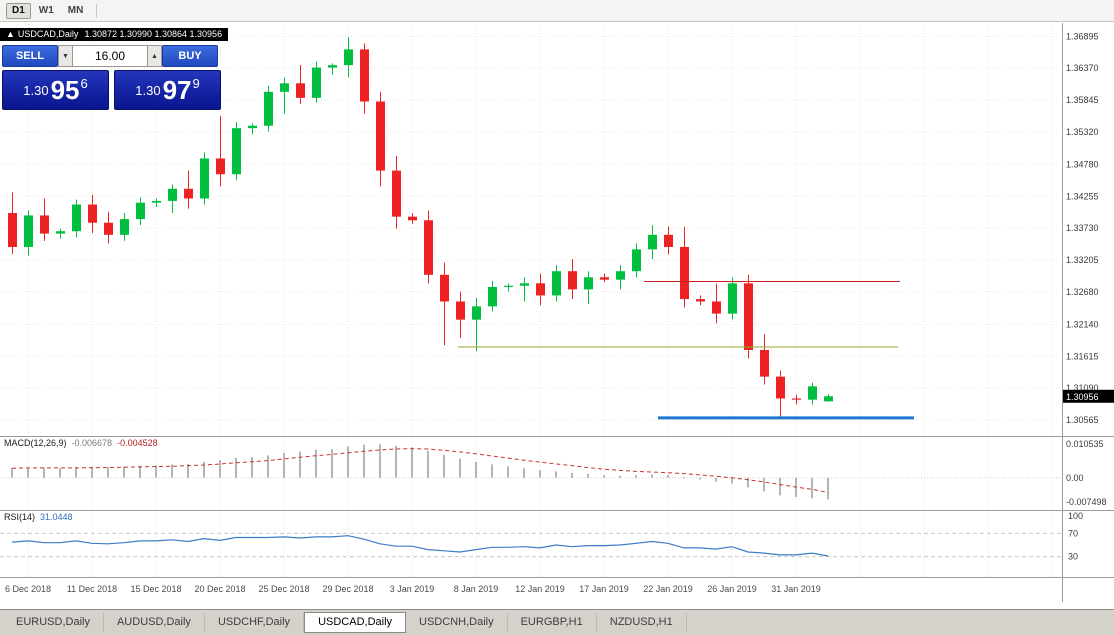 The width and height of the screenshot is (1114, 635). Describe the element at coordinates (18, 10) in the screenshot. I see `timeframe-d1-button: D1` at that location.